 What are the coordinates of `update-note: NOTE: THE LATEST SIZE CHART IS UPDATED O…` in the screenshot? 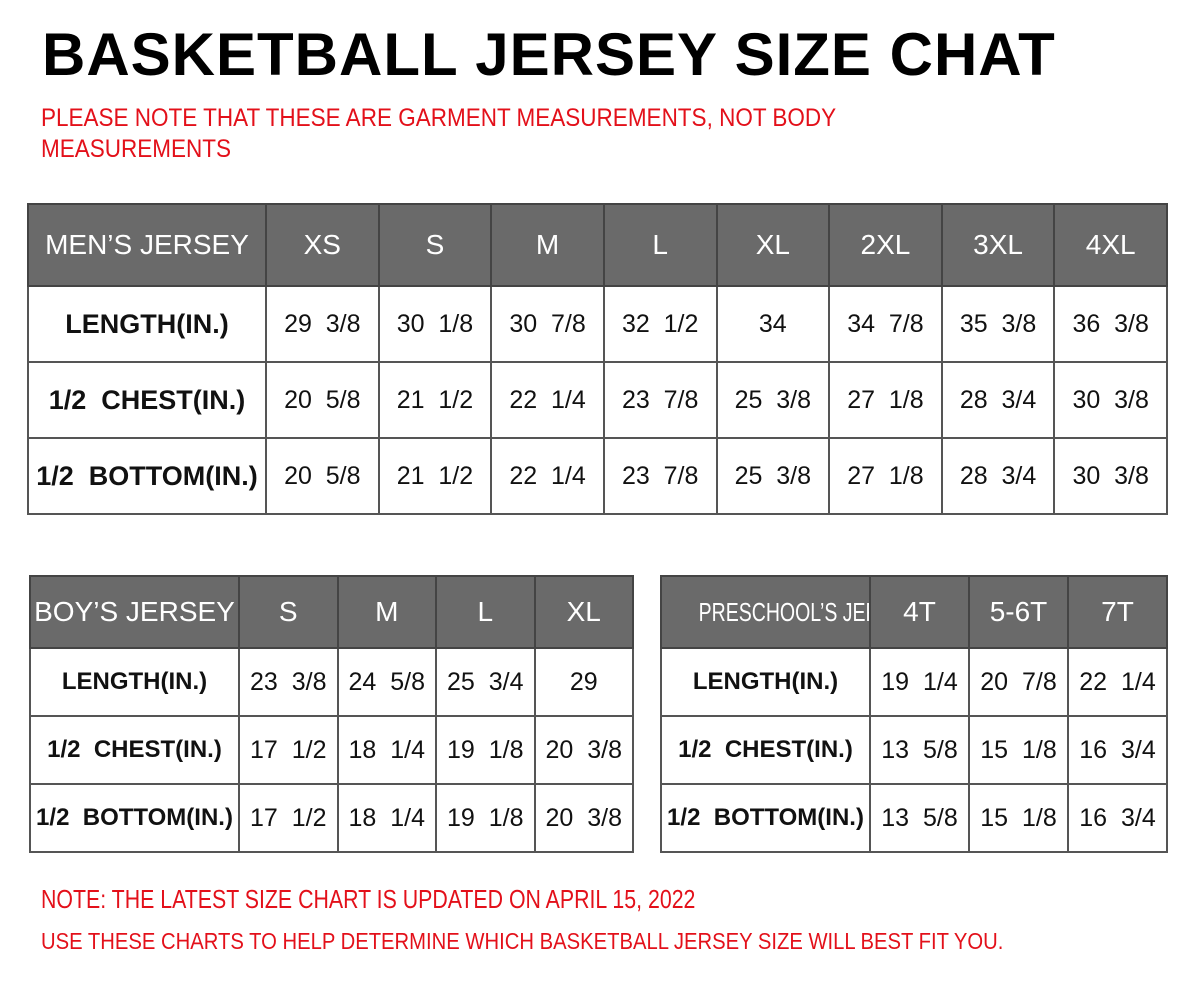 It's located at (368, 899).